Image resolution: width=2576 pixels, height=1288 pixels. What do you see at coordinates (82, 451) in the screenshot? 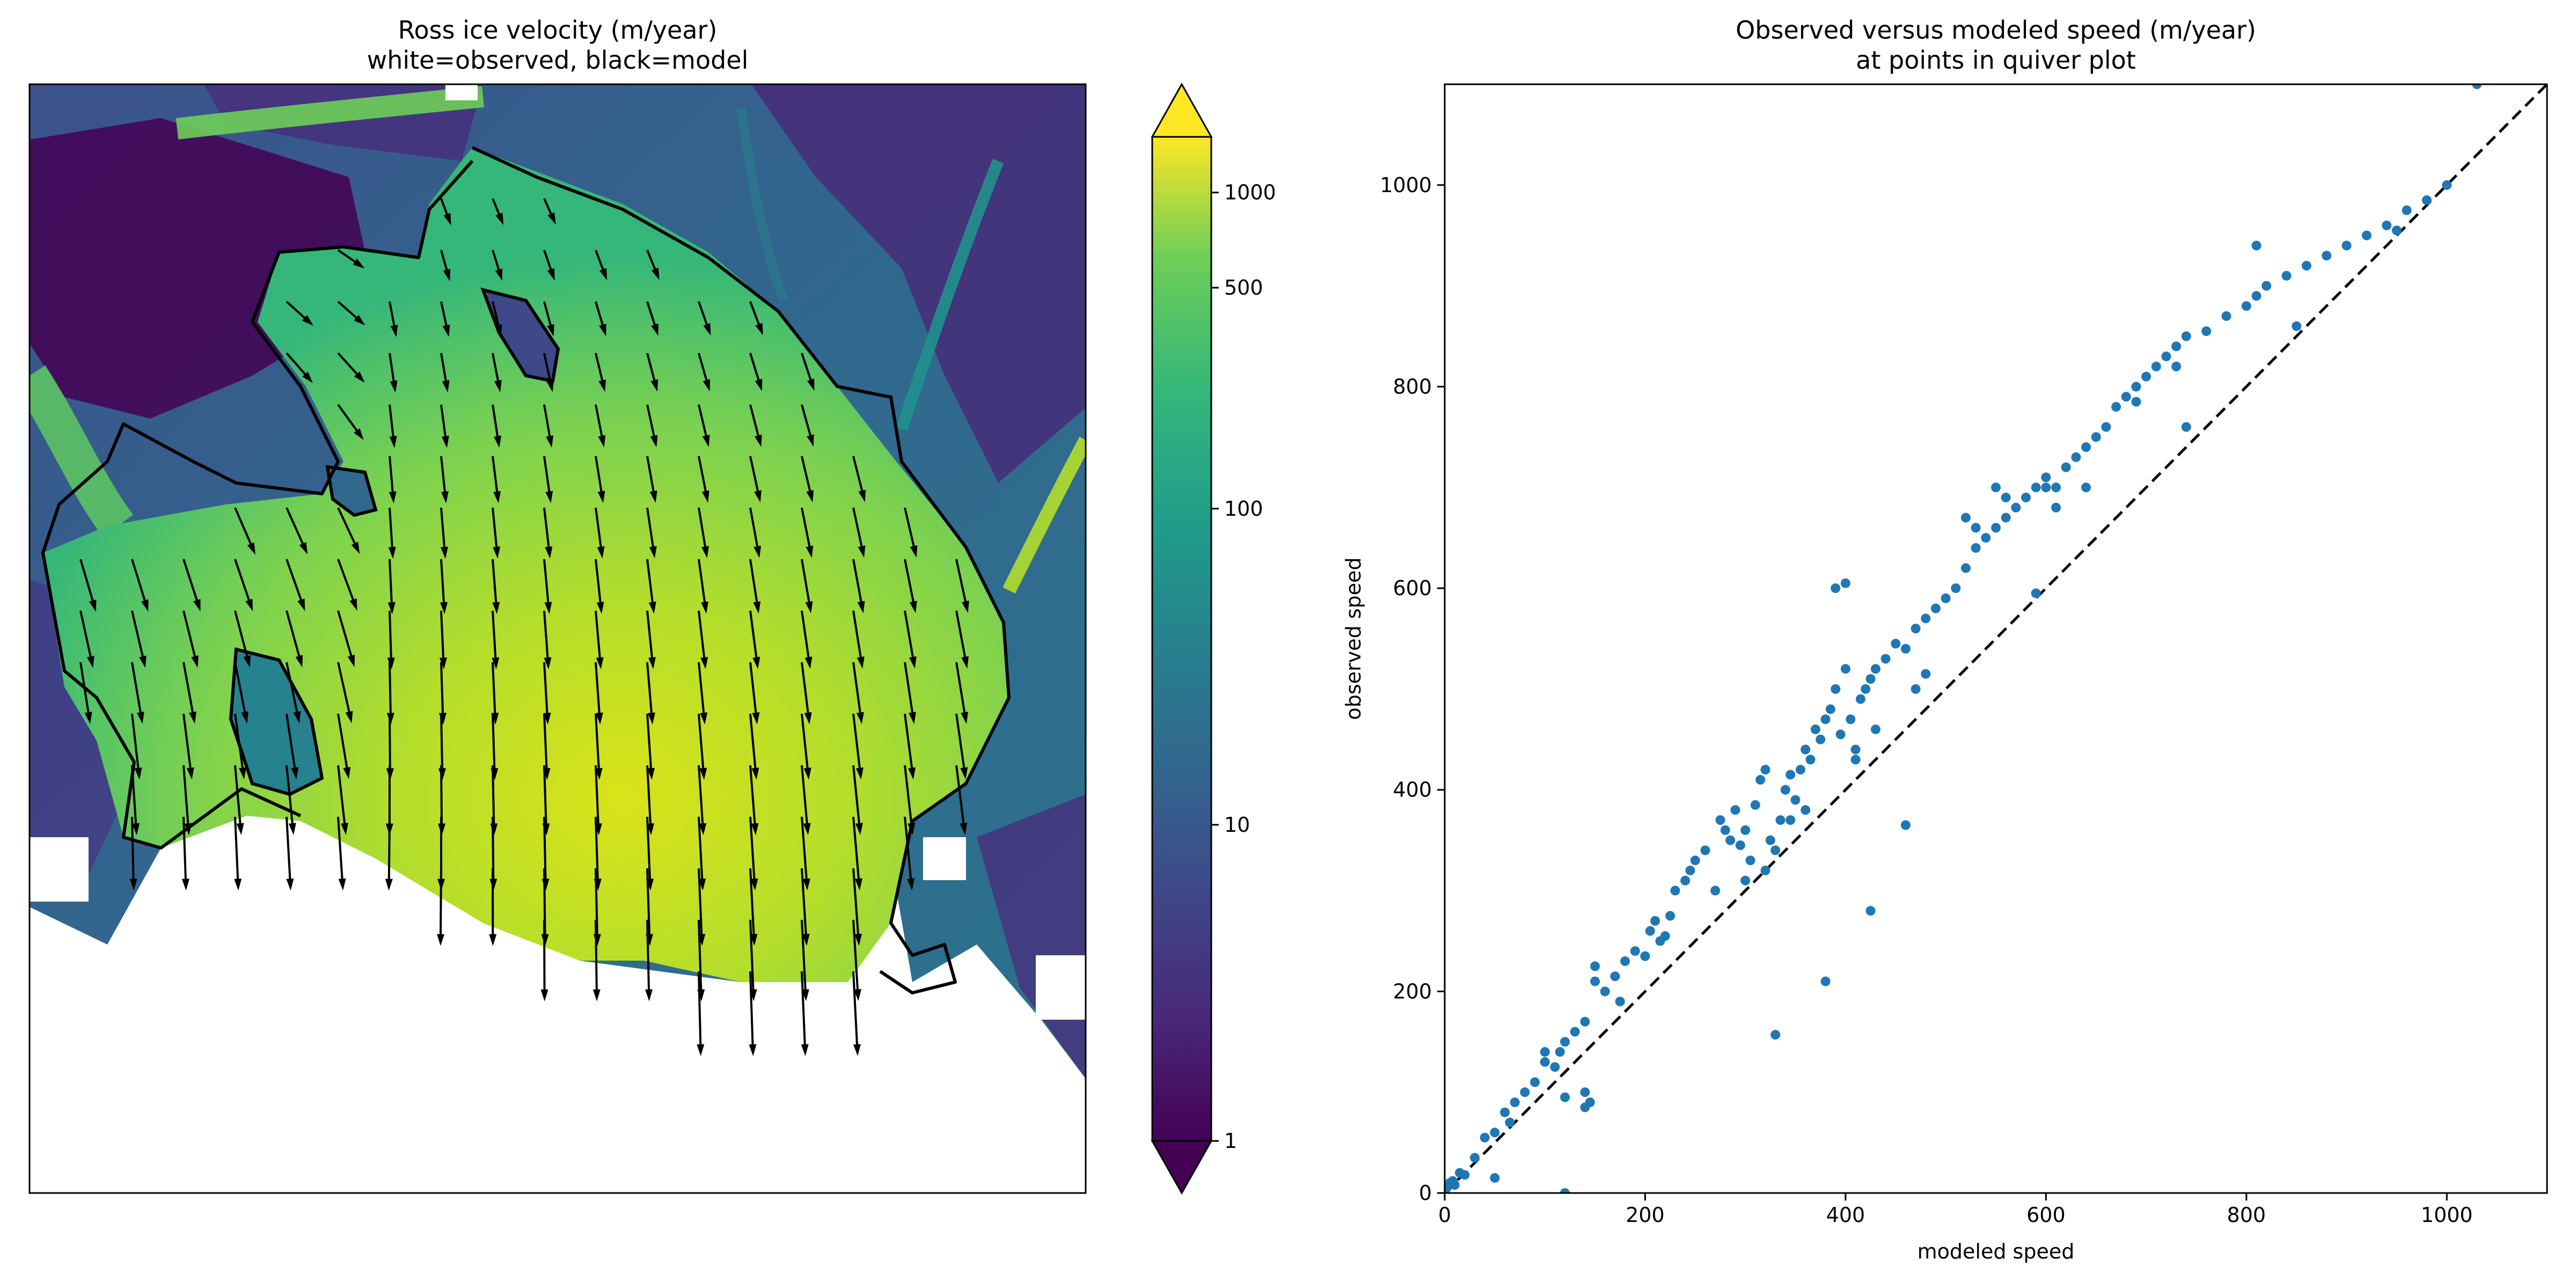
I see `ice-stream` at bounding box center [82, 451].